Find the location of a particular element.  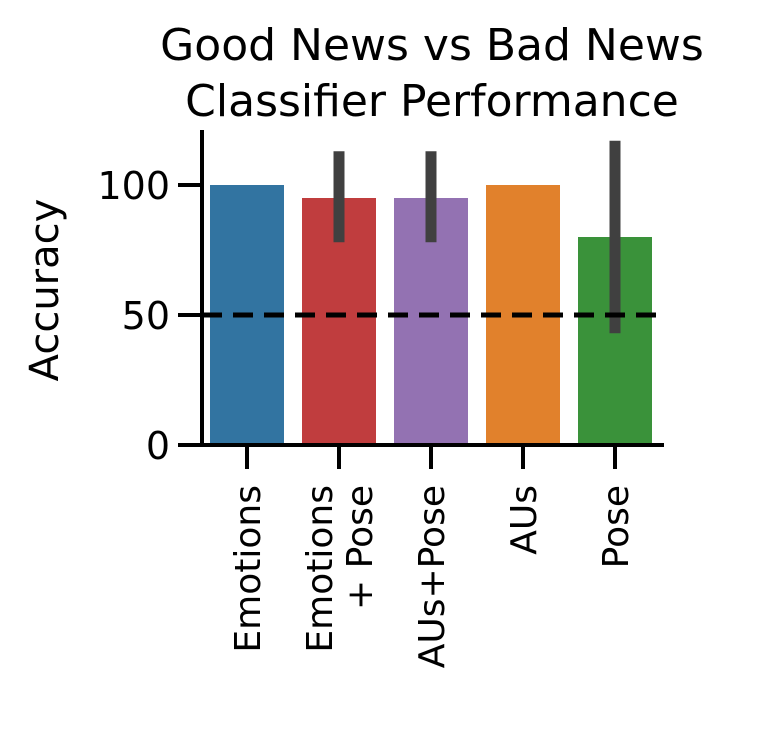

x-tick-label-0-line-0: Emotions is located at coordinates (248, 569).